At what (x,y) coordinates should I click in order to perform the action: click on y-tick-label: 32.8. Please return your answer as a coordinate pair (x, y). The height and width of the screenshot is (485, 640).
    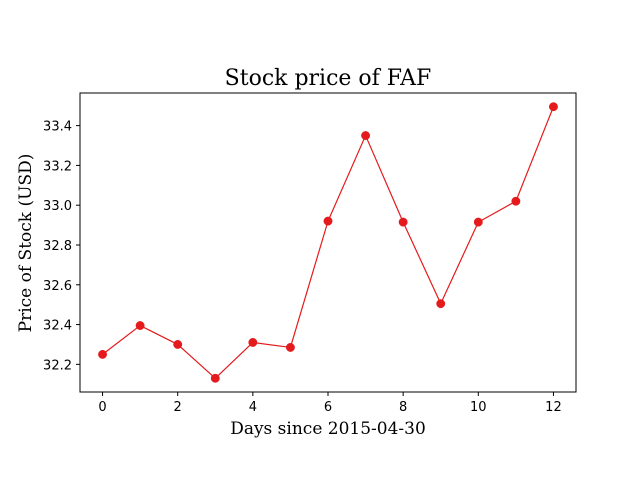
    Looking at the image, I should click on (57, 246).